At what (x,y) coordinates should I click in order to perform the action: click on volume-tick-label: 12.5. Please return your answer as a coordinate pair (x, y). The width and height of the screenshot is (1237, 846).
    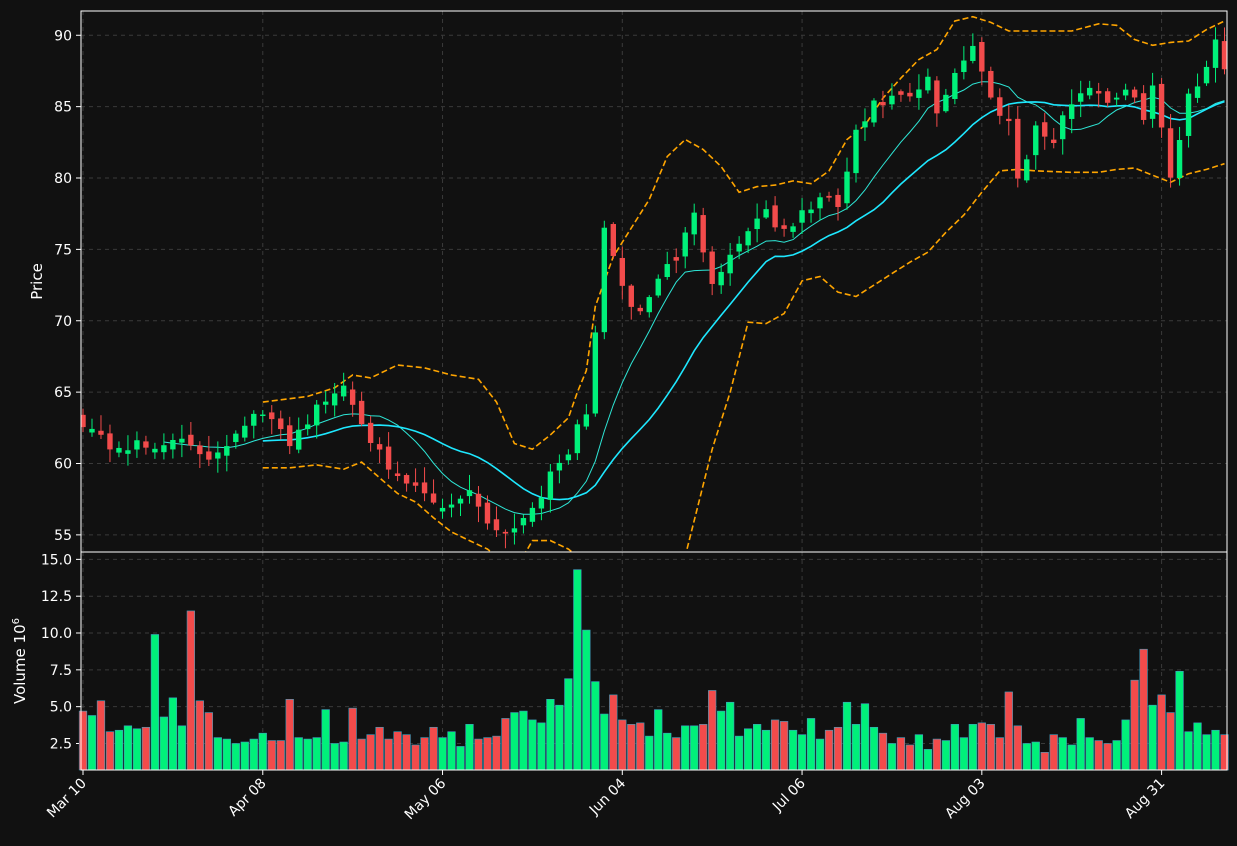
    Looking at the image, I should click on (56, 597).